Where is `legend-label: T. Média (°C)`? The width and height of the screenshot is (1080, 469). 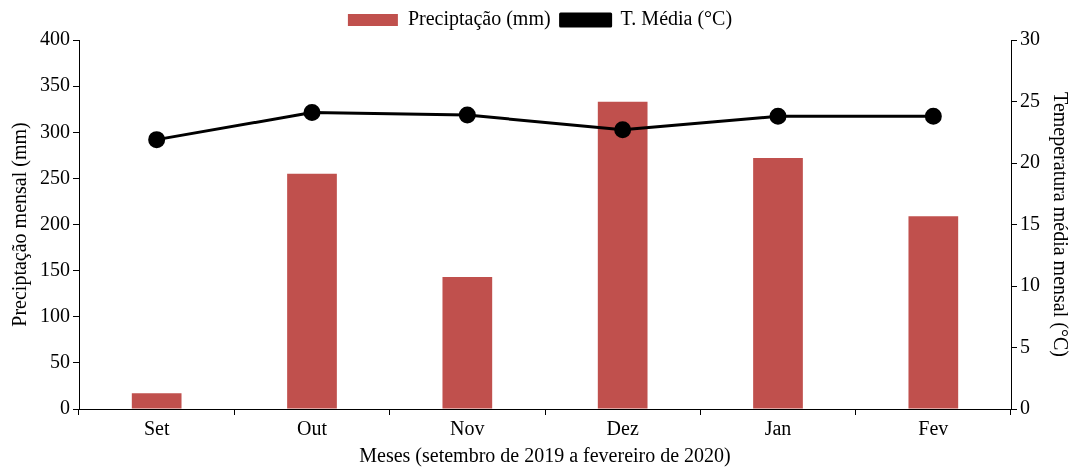 legend-label: T. Média (°C) is located at coordinates (676, 19).